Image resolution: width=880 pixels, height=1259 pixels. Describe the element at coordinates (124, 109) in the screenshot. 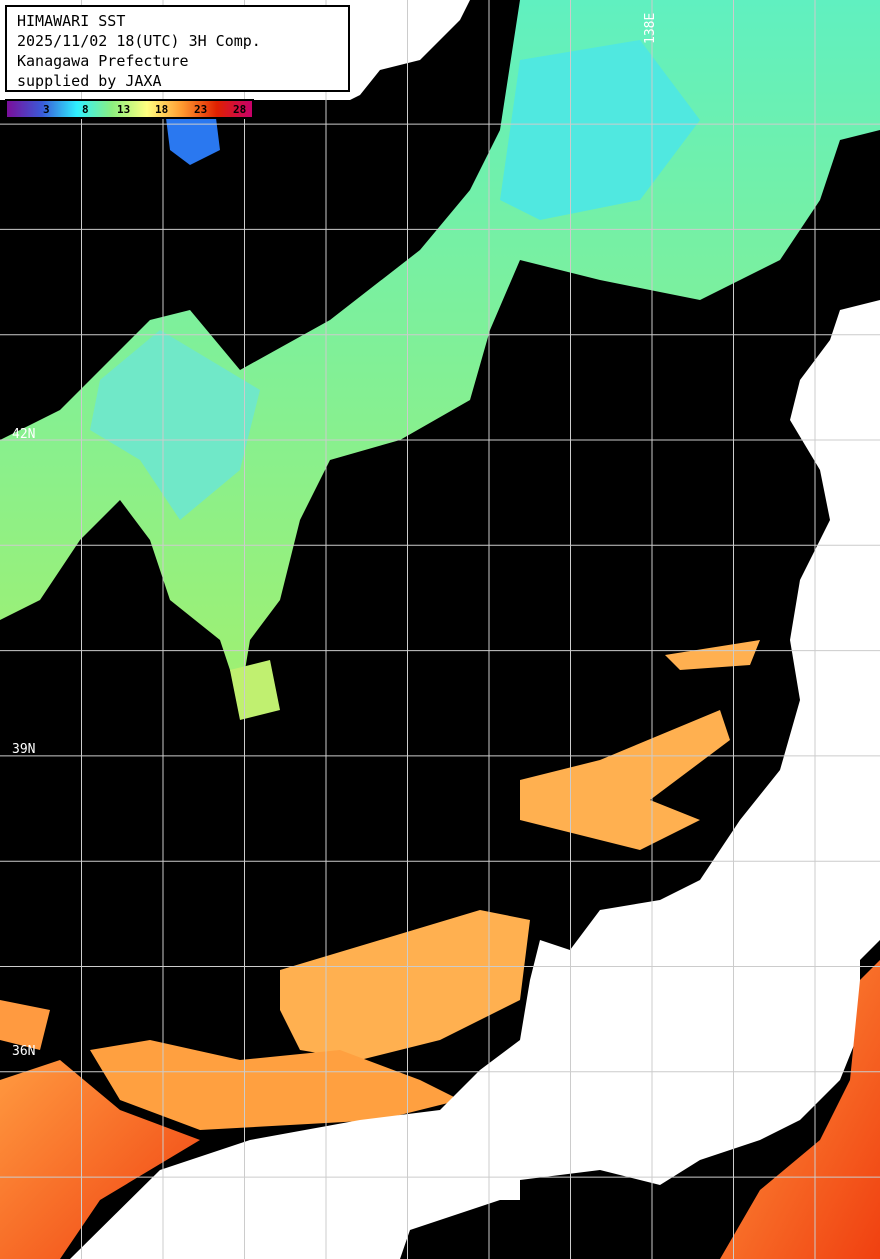

I see `colorbar-tick: 13` at that location.